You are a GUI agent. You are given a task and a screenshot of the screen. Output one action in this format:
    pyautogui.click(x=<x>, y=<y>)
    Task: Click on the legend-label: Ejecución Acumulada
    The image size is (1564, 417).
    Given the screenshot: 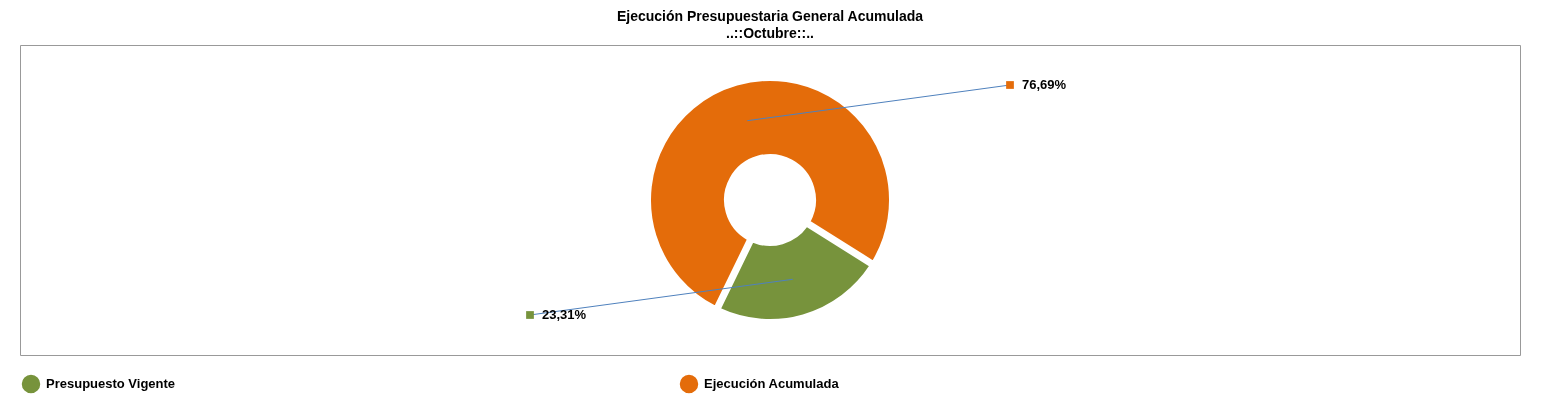 What is the action you would take?
    pyautogui.click(x=772, y=383)
    